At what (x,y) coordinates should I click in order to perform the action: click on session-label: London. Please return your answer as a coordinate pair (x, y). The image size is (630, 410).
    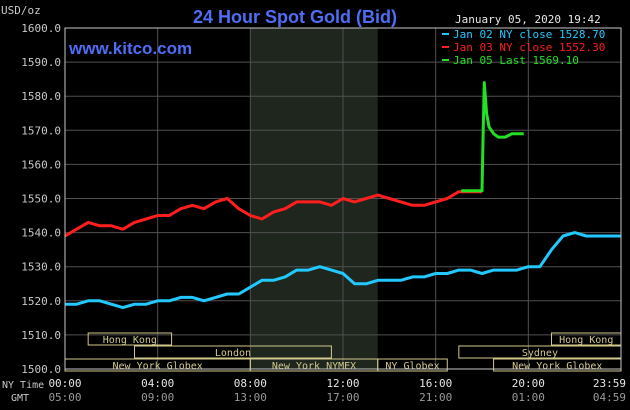
    Looking at the image, I should click on (233, 353).